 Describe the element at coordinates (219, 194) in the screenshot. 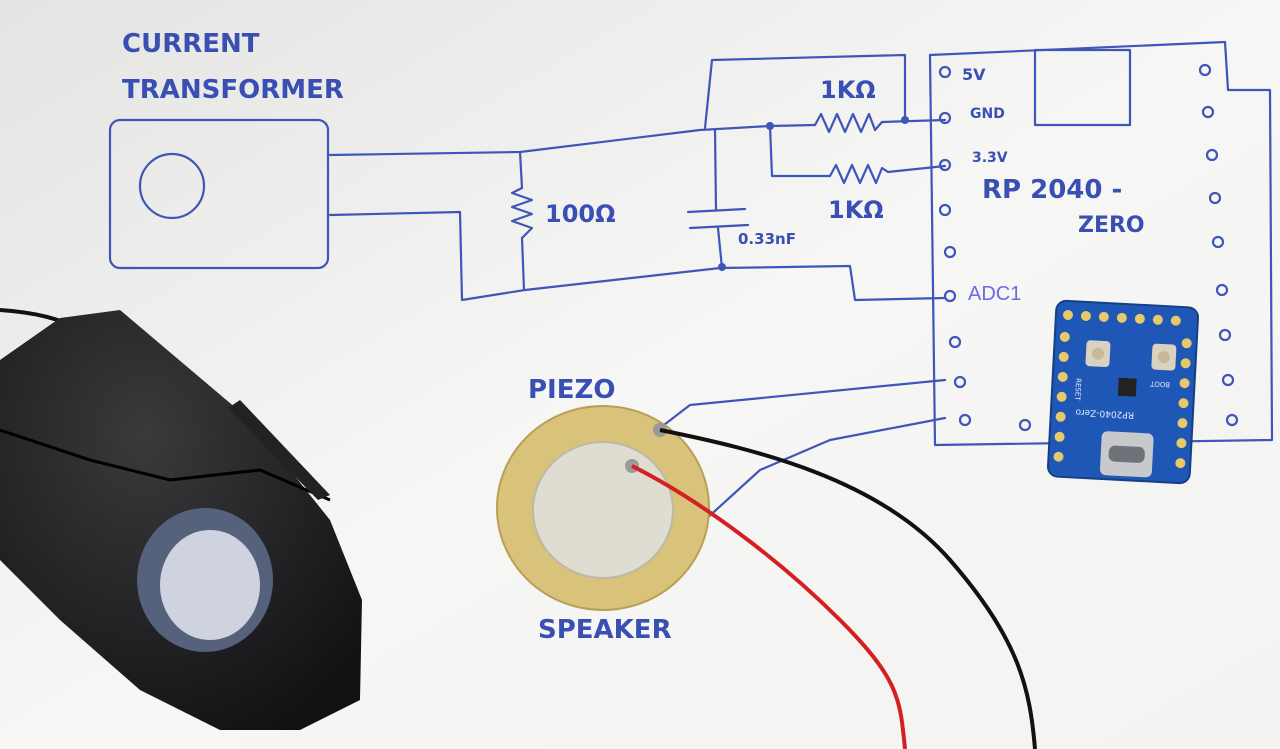

I see `ct-symbol` at that location.